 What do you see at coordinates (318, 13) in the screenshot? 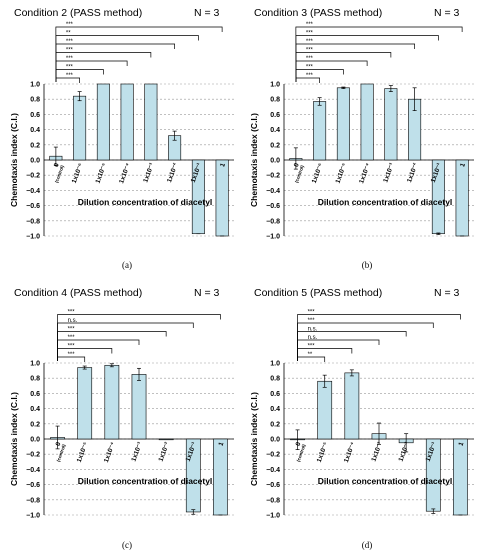
I see `chart-title: Condition 3 (PASS method)` at bounding box center [318, 13].